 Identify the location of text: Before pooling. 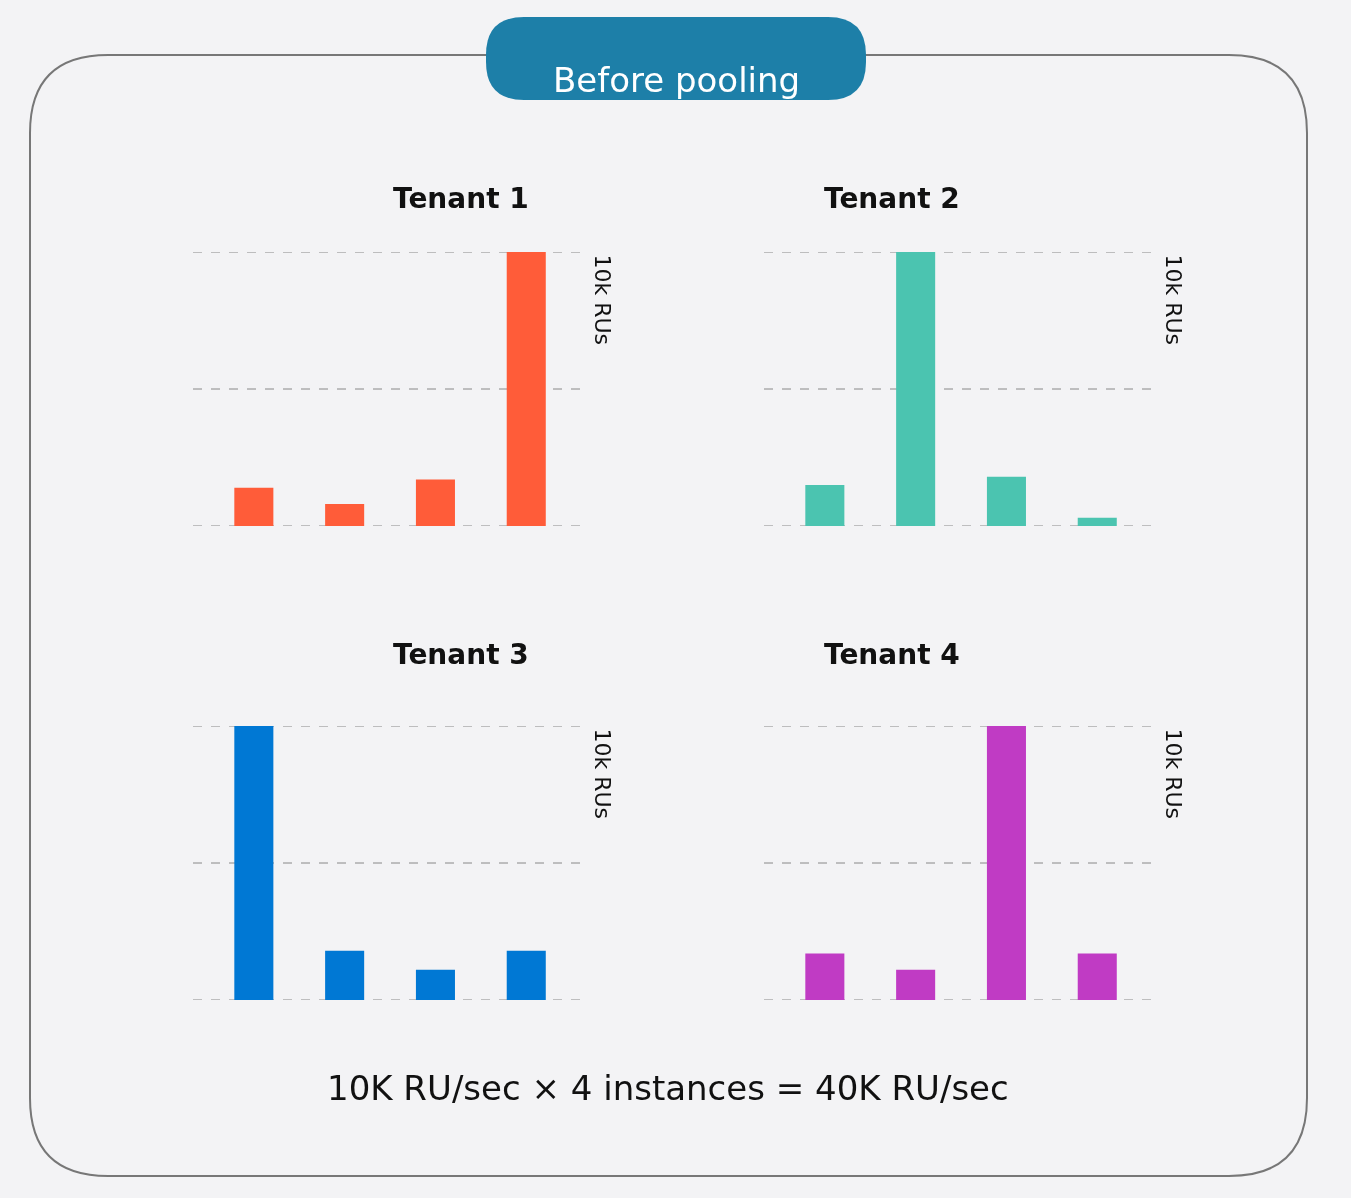
(677, 80).